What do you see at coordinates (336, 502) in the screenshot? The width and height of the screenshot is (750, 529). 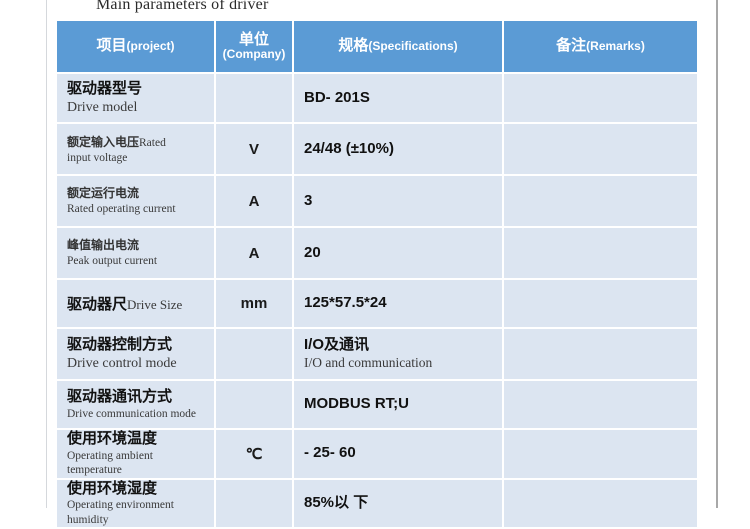 I see `spec-value: 85%以 下` at bounding box center [336, 502].